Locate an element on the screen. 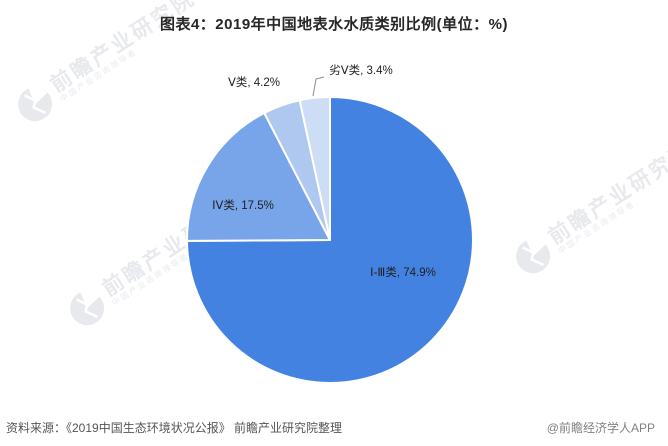 The image size is (668, 446). credit-note: @前瞻经济学人APP is located at coordinates (600, 428).